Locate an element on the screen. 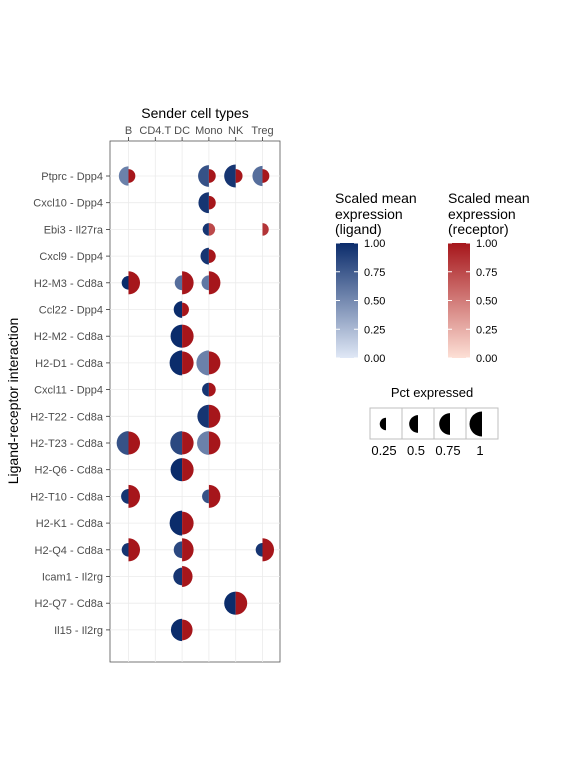 This screenshot has width=576, height=768. ligand-colorbar-tick-label: 1.00 is located at coordinates (374, 244).